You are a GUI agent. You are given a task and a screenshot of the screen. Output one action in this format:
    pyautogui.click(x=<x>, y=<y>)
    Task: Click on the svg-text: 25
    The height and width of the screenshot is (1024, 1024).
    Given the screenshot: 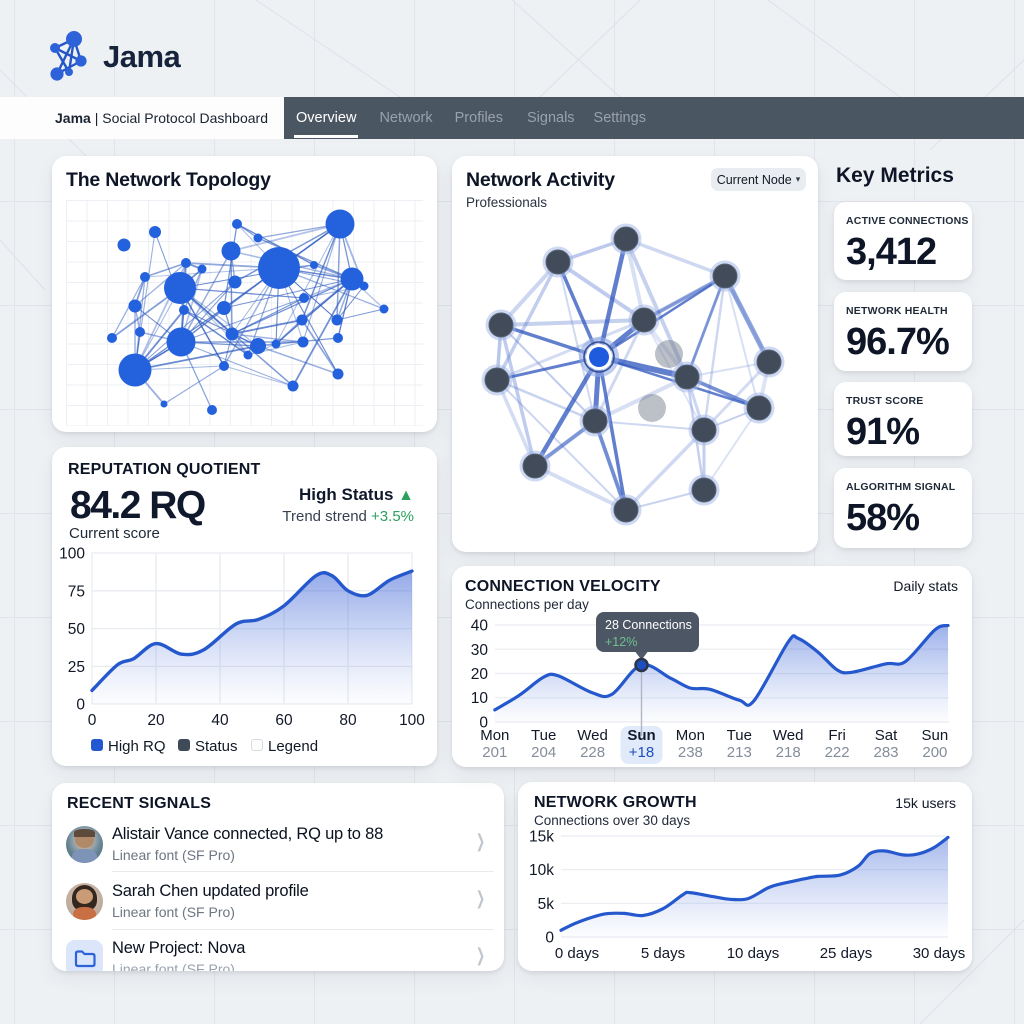 What is the action you would take?
    pyautogui.click(x=76, y=667)
    